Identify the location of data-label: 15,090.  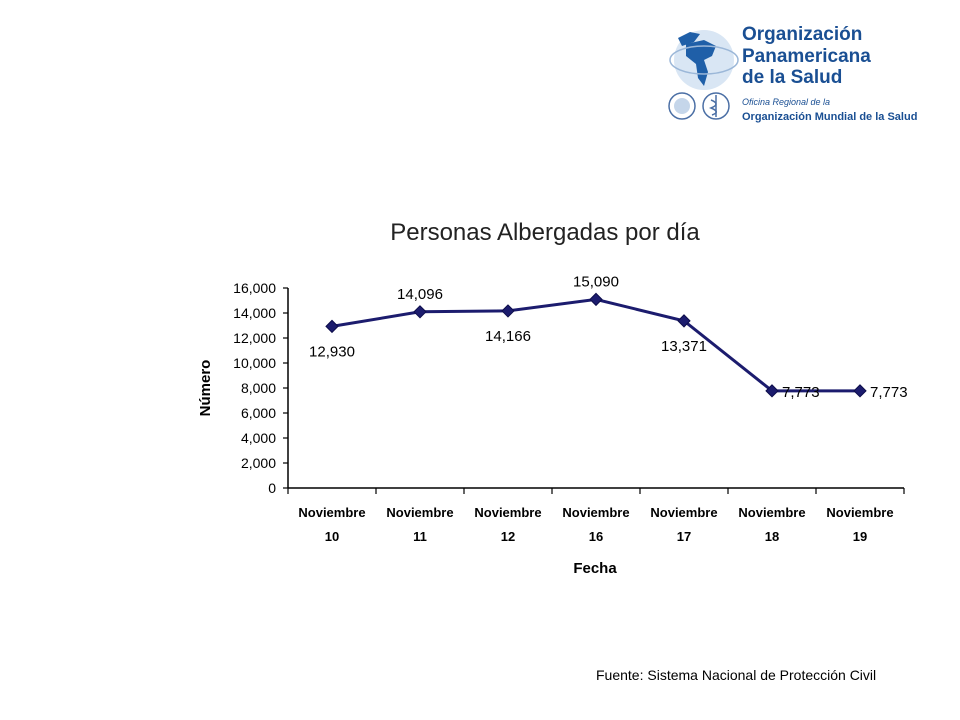
(596, 281).